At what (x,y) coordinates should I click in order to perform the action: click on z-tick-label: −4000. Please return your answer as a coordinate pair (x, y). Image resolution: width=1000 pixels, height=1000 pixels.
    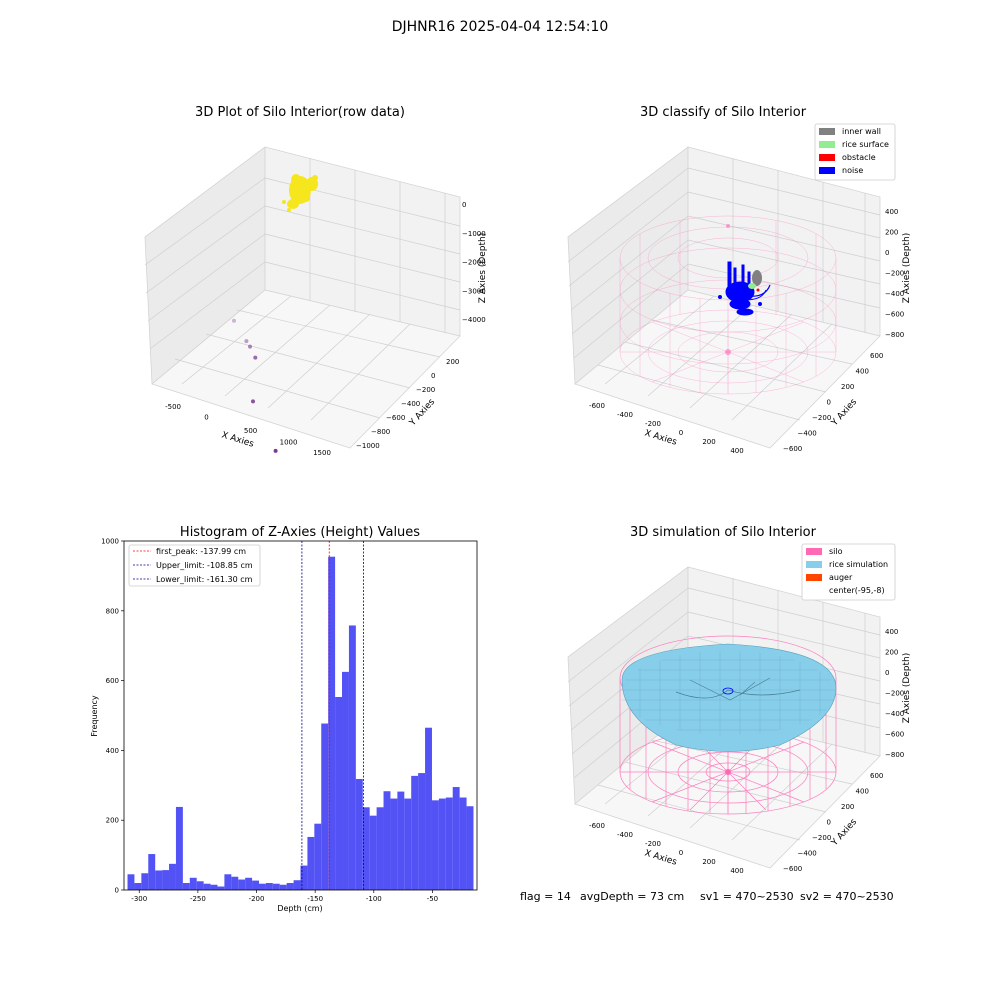
    Looking at the image, I should click on (474, 320).